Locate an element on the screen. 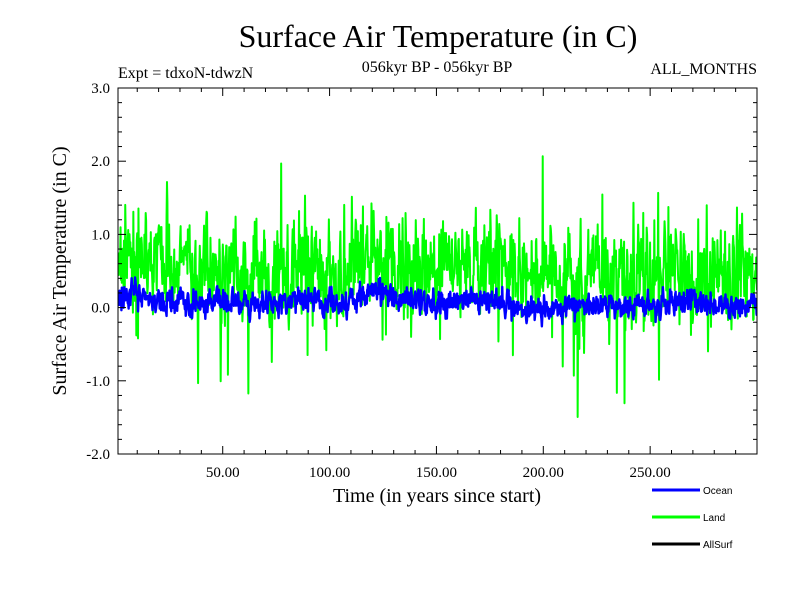  chart-title: Surface Air Temperature (in C) is located at coordinates (438, 36).